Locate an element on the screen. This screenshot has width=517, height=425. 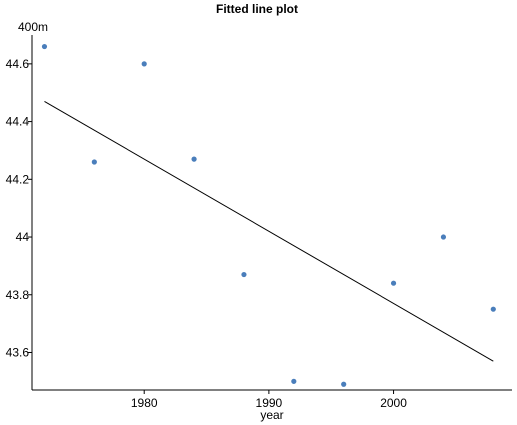
y-tick-label: 44 is located at coordinates (23, 237).